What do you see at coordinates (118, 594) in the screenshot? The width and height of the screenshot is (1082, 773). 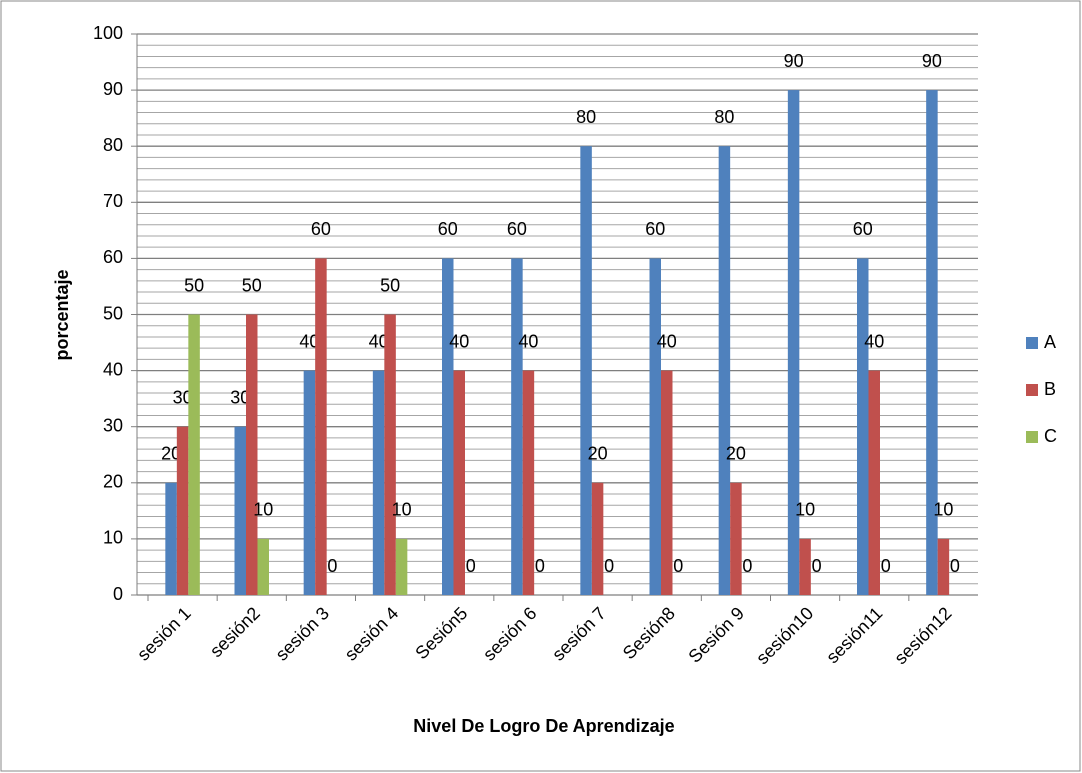 I see `y-tick-label: 0` at bounding box center [118, 594].